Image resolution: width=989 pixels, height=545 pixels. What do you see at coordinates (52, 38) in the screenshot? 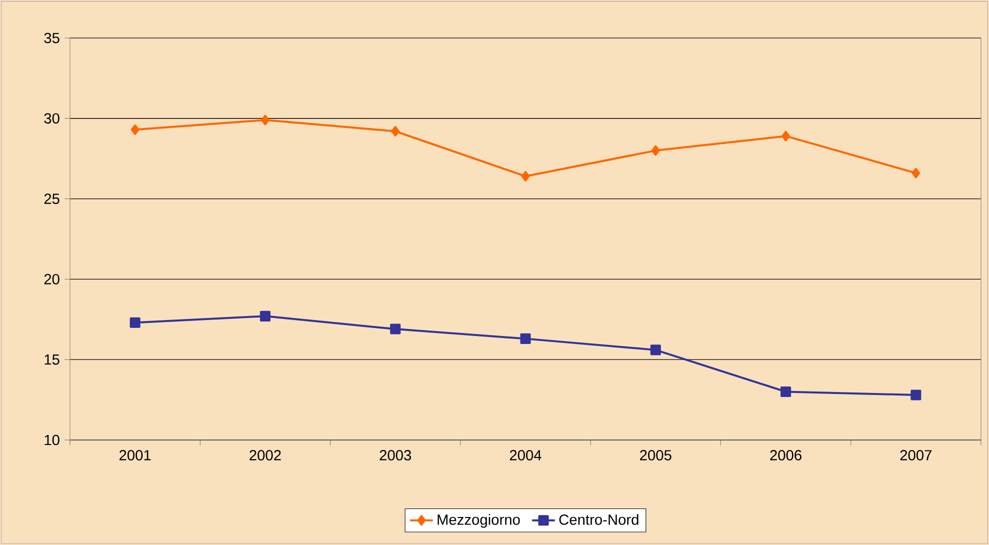
I see `y-tick-label: 35` at bounding box center [52, 38].